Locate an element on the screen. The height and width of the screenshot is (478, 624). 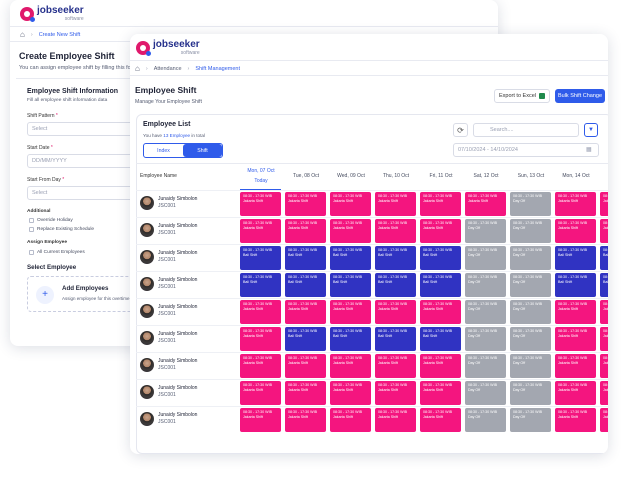
breadcrumb-create-shift: Create New Shift is located at coordinates (59, 34).